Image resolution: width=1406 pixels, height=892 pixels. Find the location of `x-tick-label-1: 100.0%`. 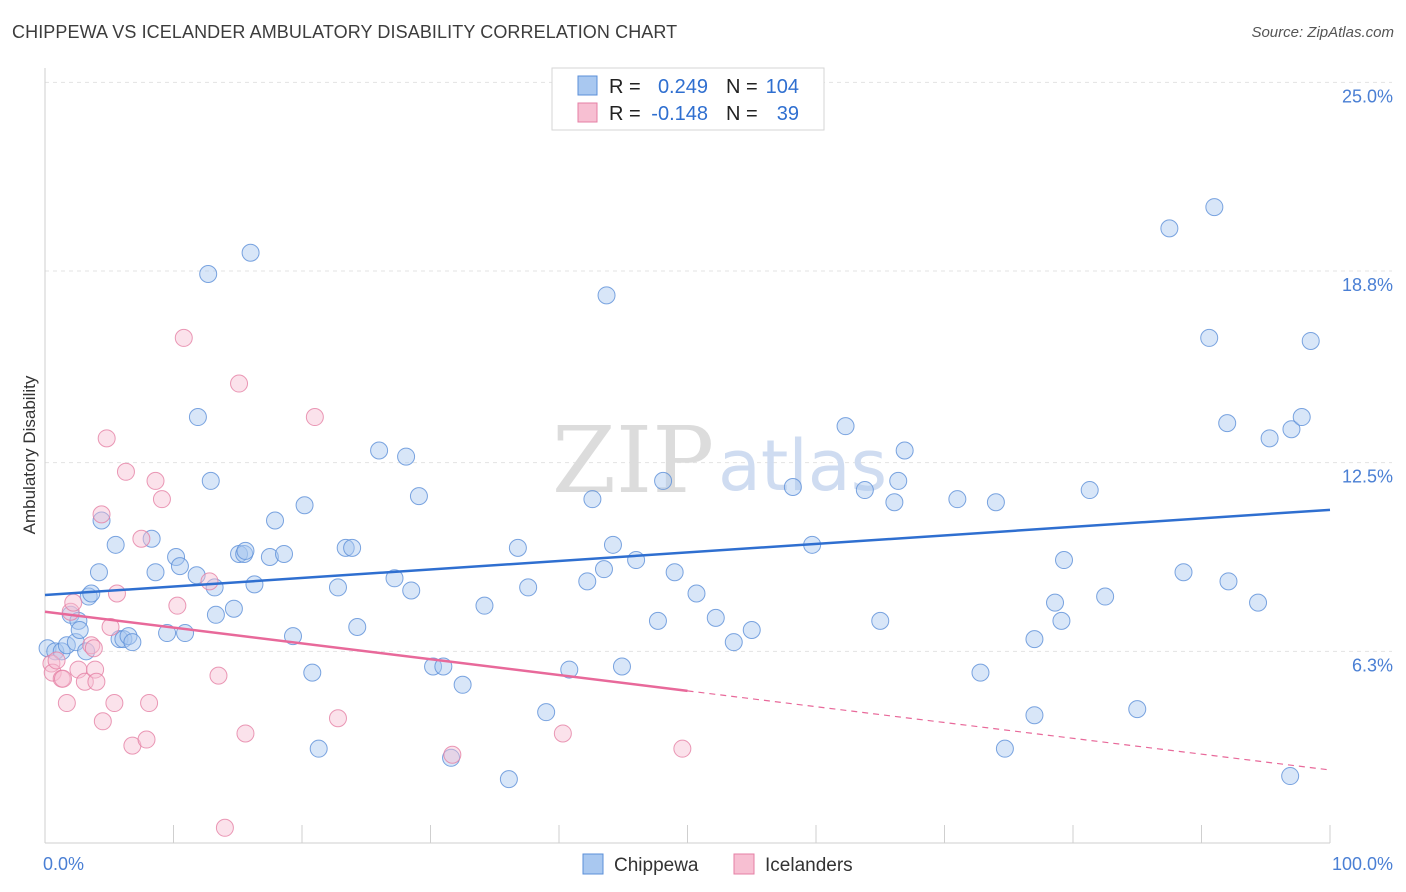

x-tick-label-1: 100.0% is located at coordinates (1362, 864).